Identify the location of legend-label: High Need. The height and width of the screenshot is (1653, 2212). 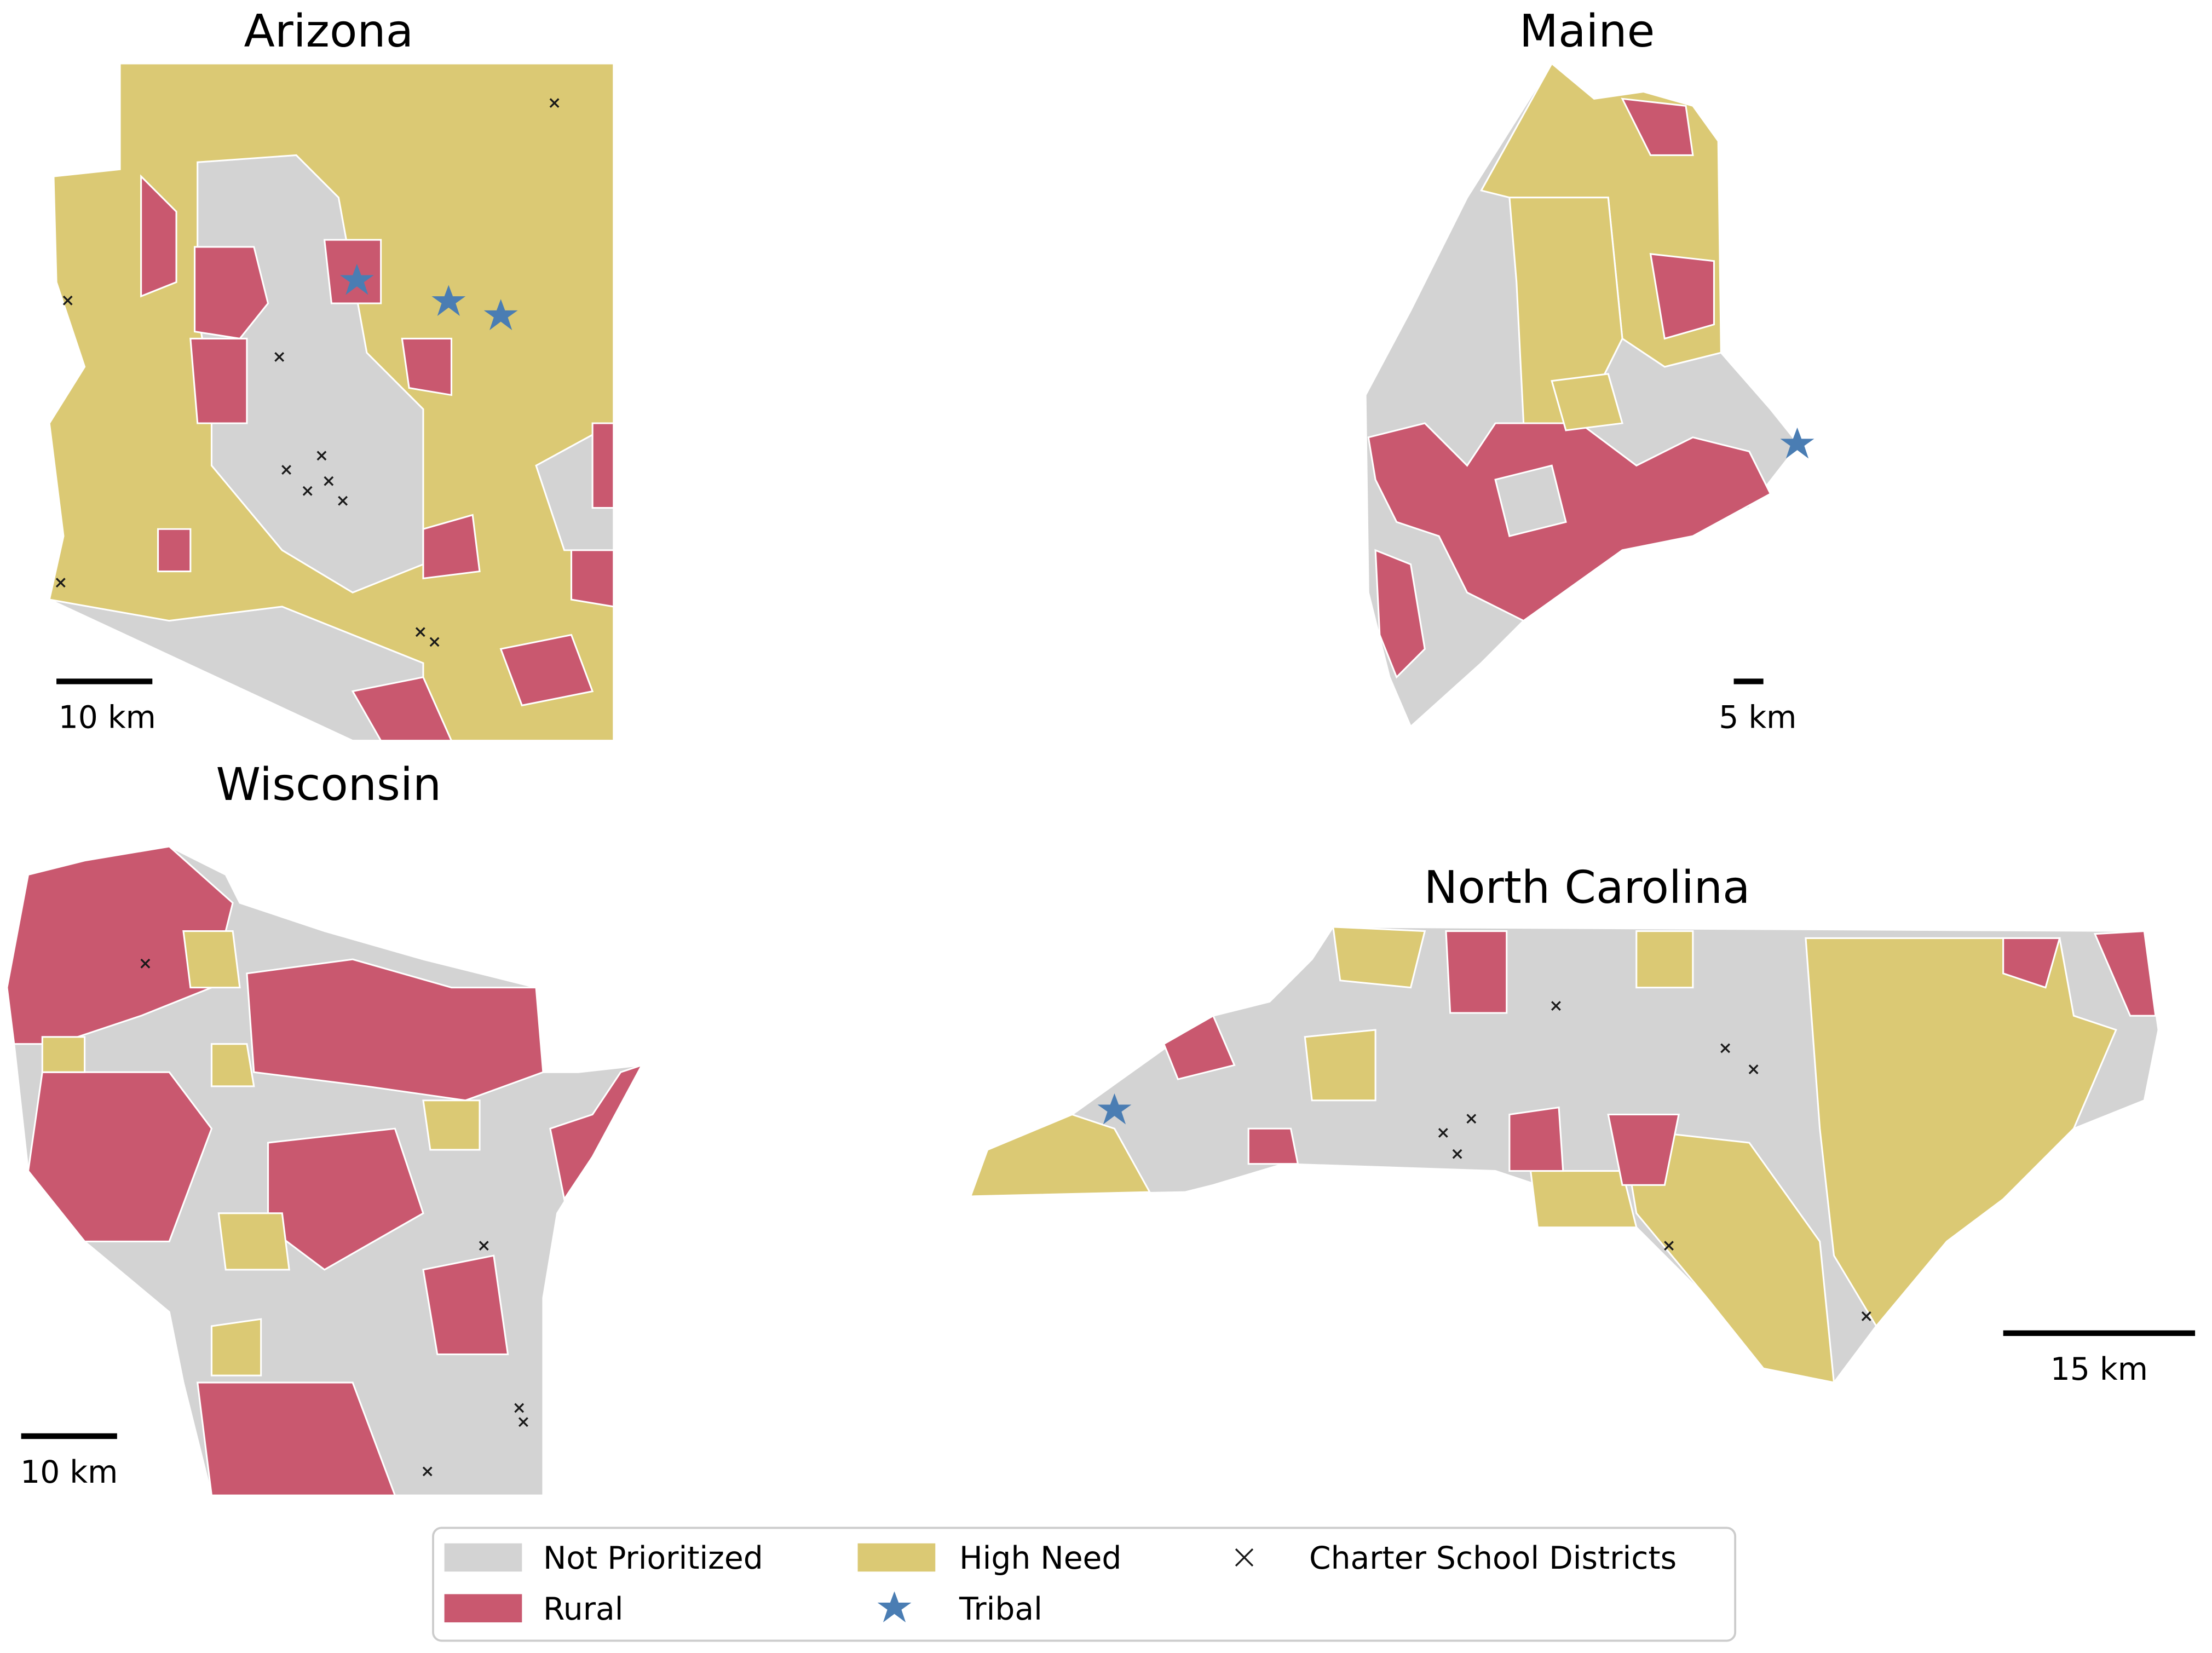
(1040, 1558).